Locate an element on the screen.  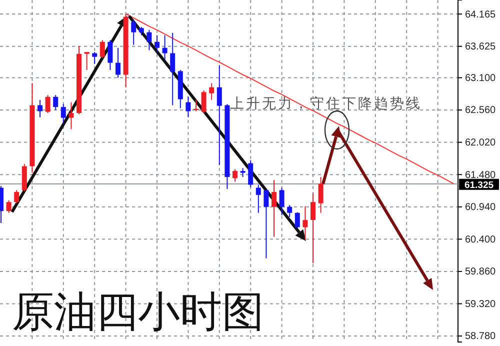
annotation: 上升无力，守住下降趋势线 is located at coordinates (326, 103).